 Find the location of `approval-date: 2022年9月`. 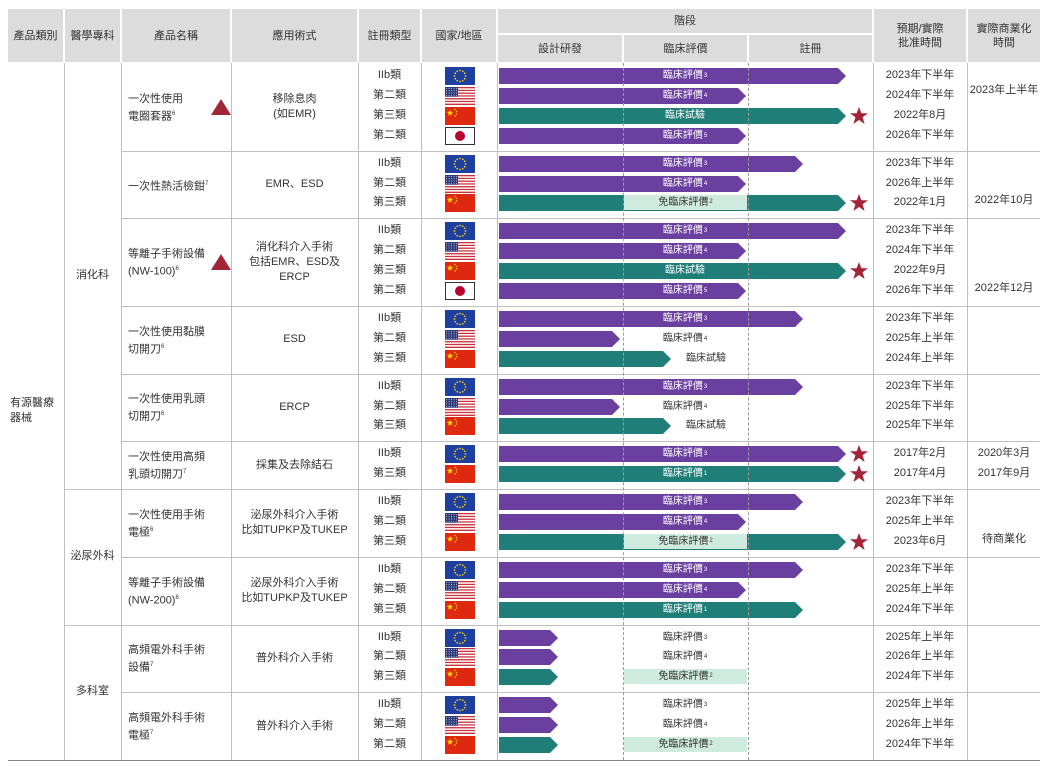

approval-date: 2022年9月 is located at coordinates (920, 270).